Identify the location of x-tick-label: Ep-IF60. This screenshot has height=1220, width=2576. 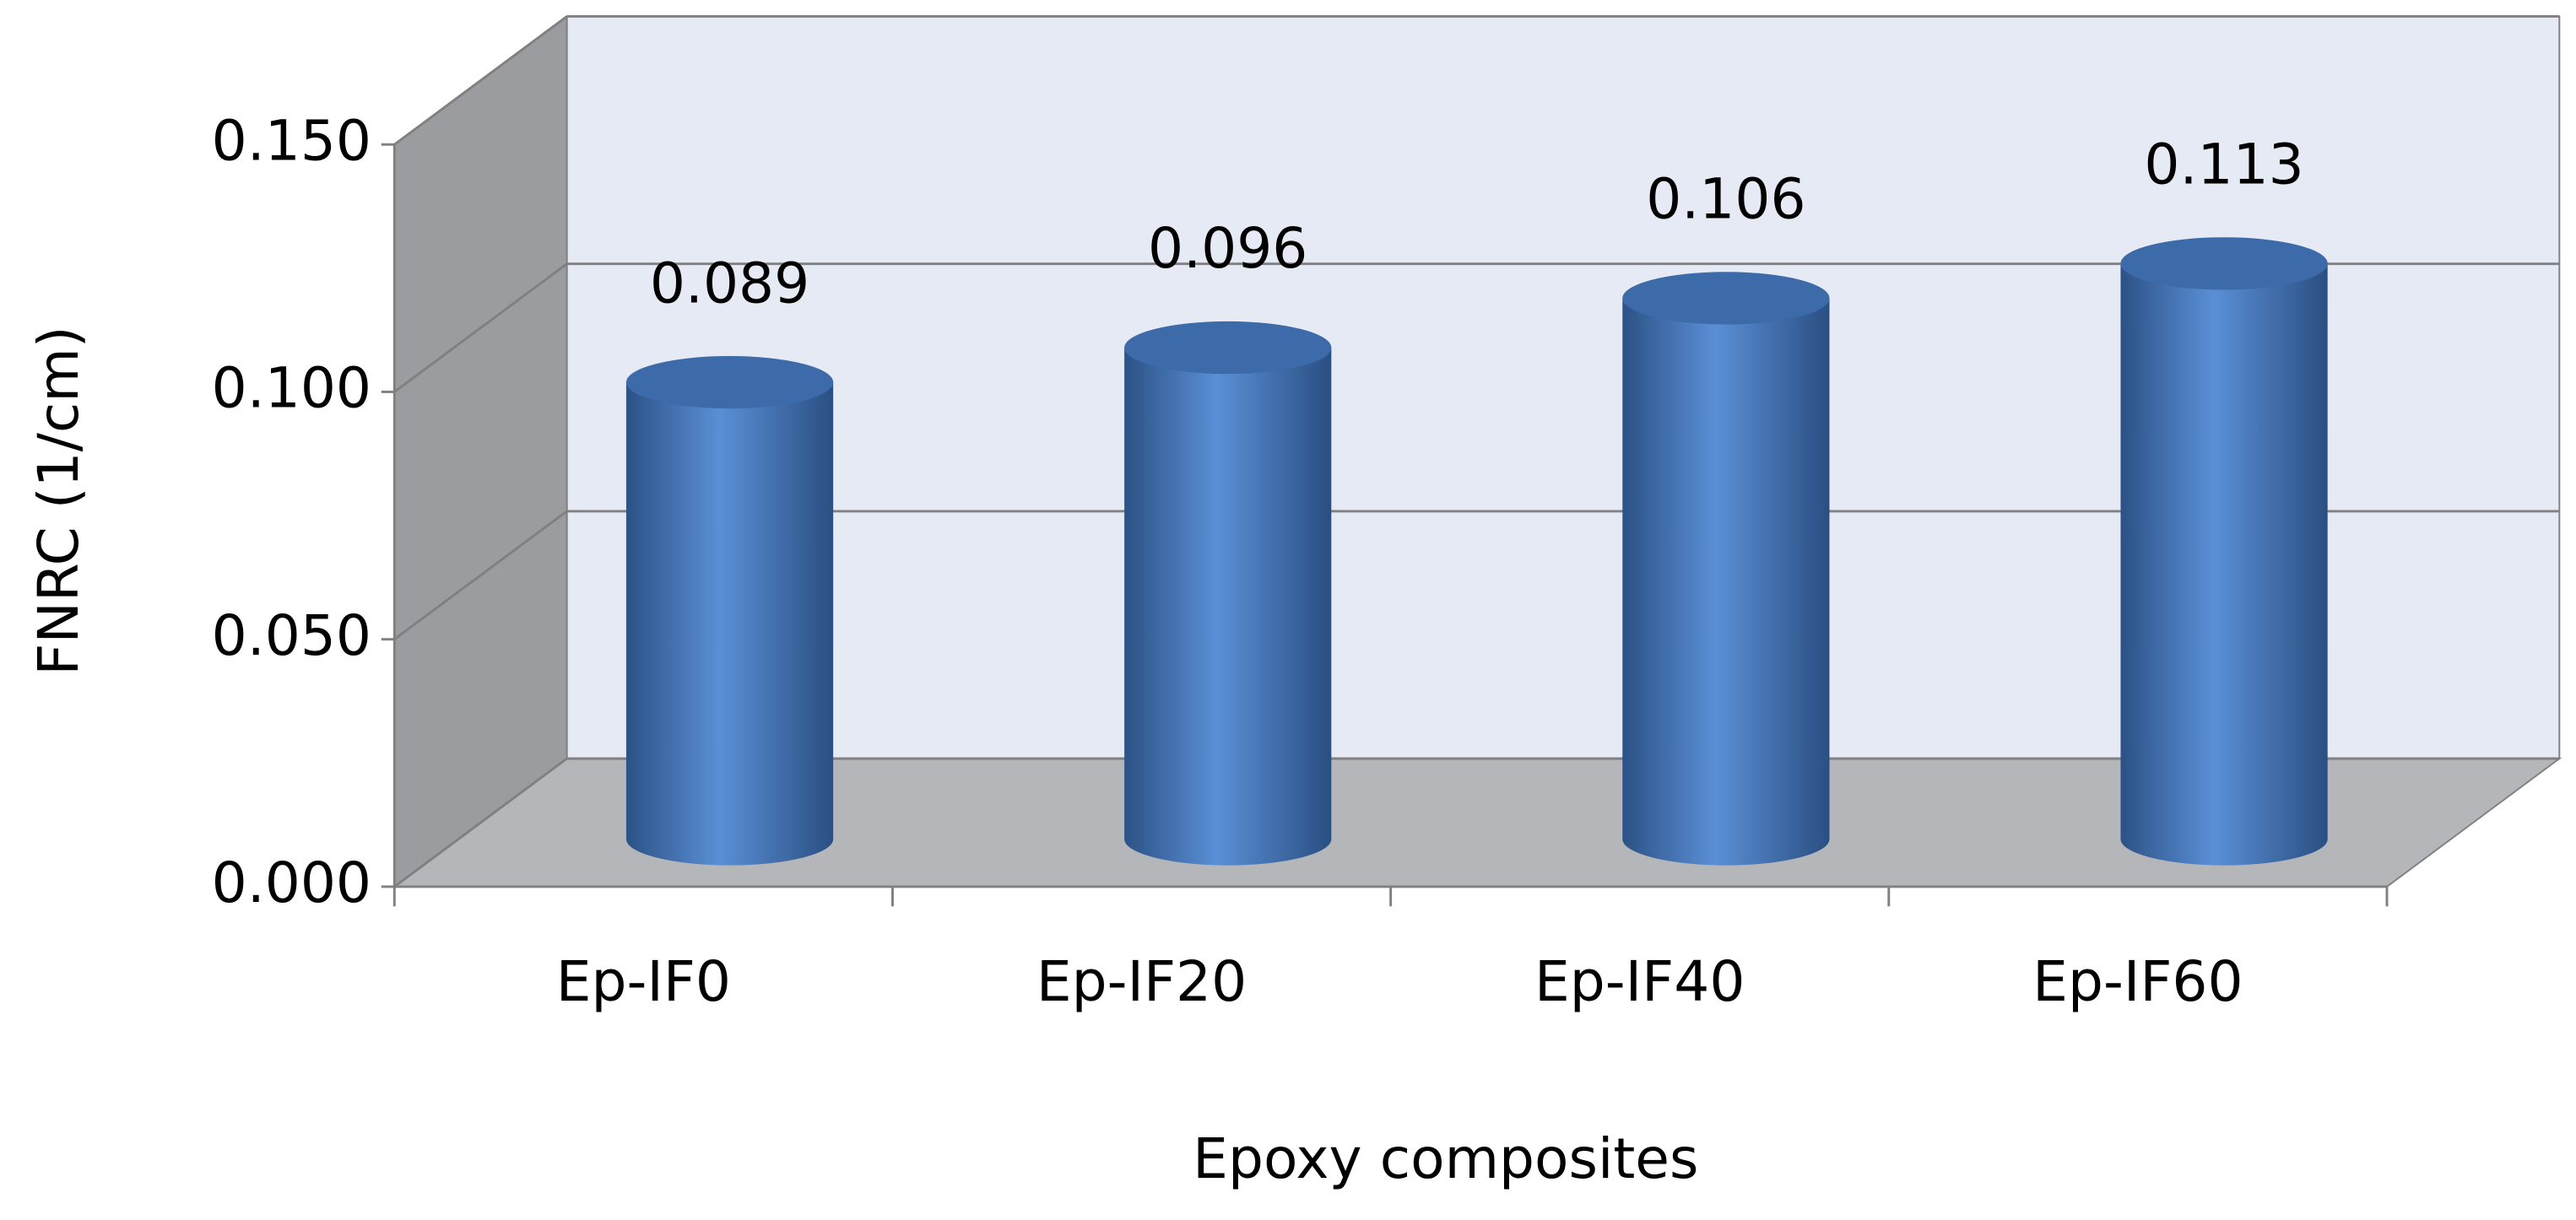
(2137, 981).